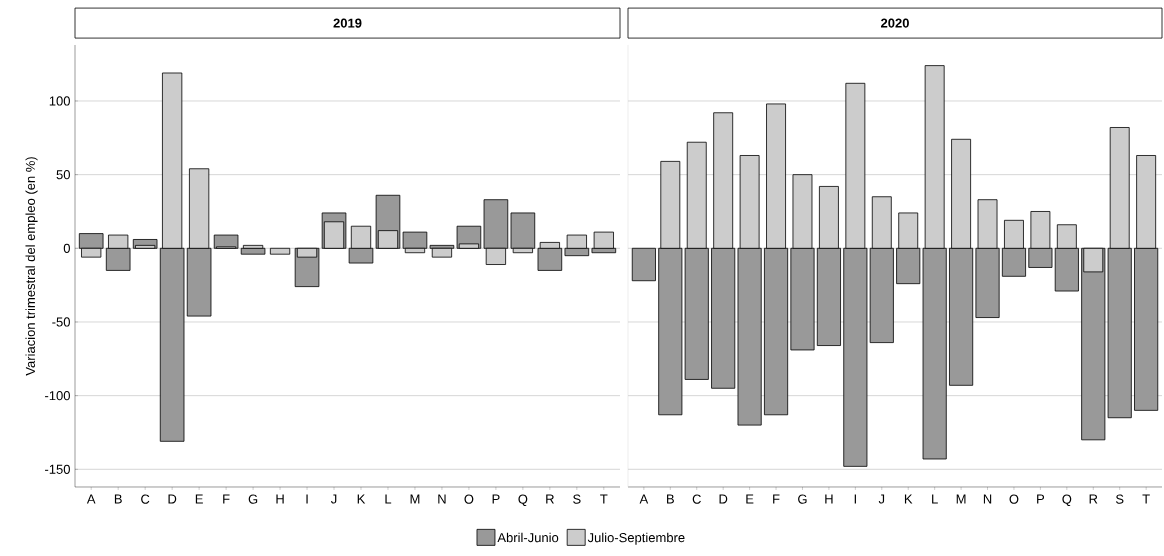  What do you see at coordinates (636, 538) in the screenshot?
I see `legend-label: Julio-Septiembre` at bounding box center [636, 538].